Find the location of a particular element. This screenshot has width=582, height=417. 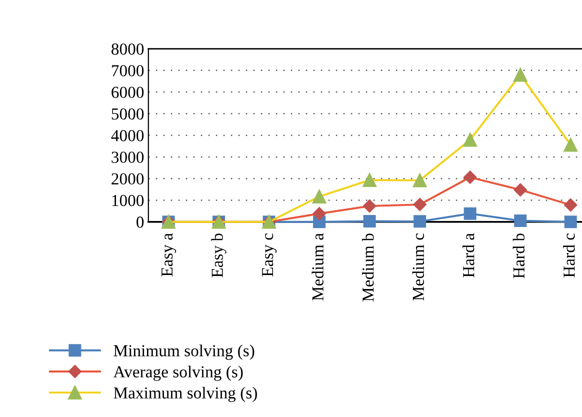

y-tick-label: 3000 is located at coordinates (128, 157).